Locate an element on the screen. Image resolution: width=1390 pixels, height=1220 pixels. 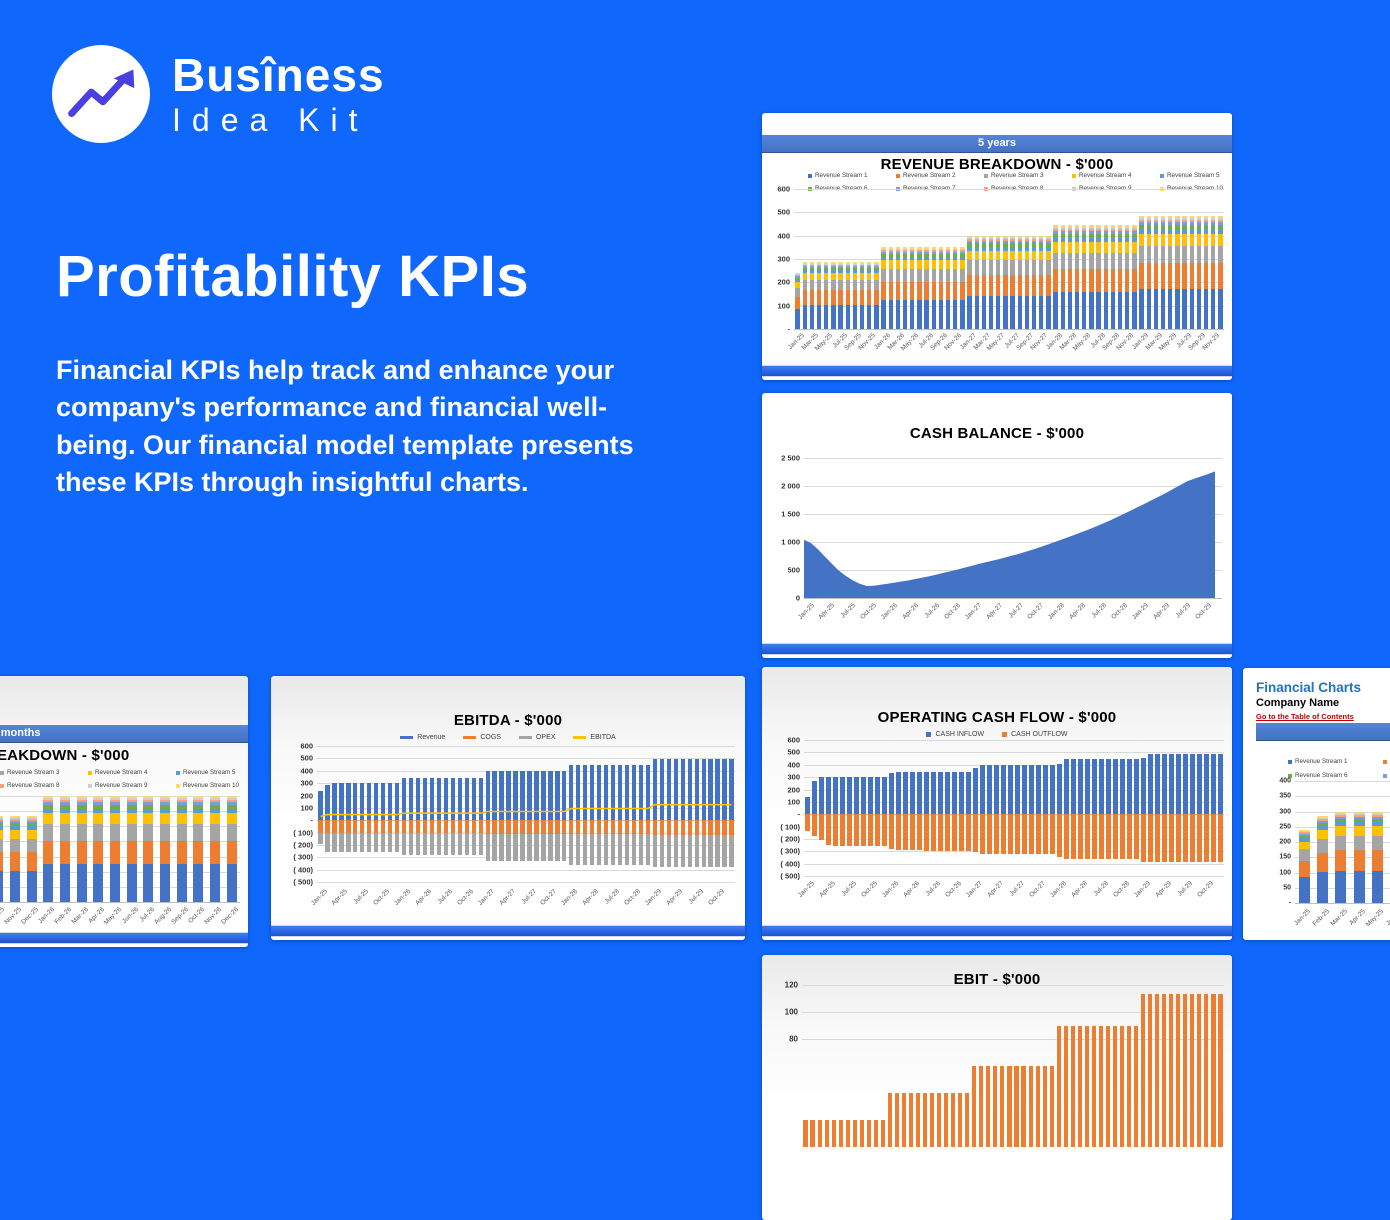
x-tick-label: Jan-25 is located at coordinates (806, 890).